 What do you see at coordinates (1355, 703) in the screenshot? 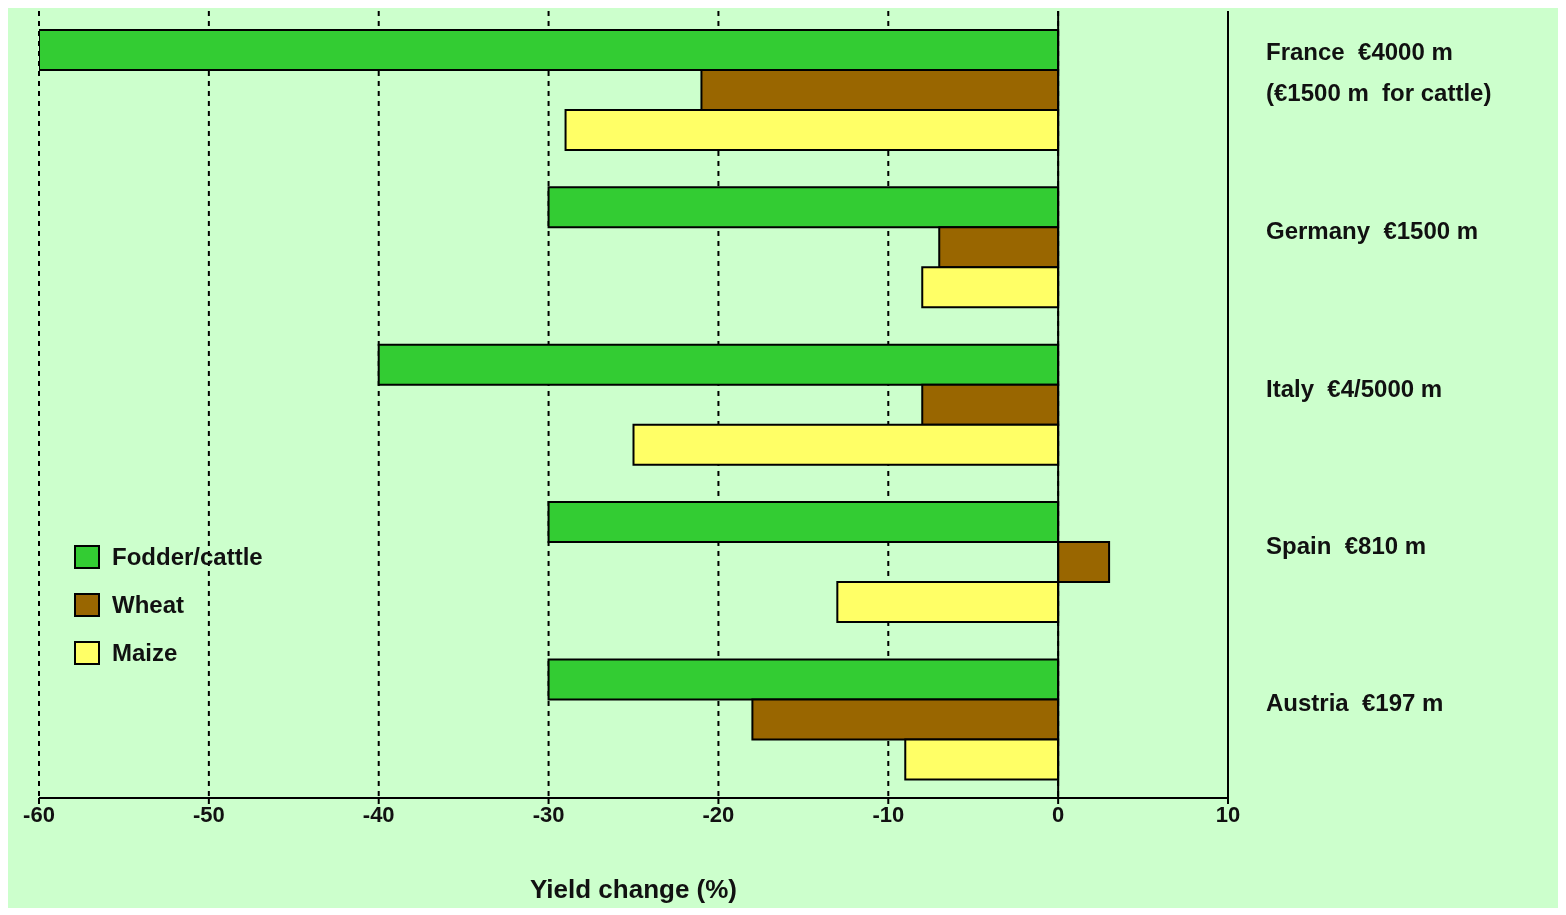
I see `y-tick-label: Austria €197 m` at bounding box center [1355, 703].